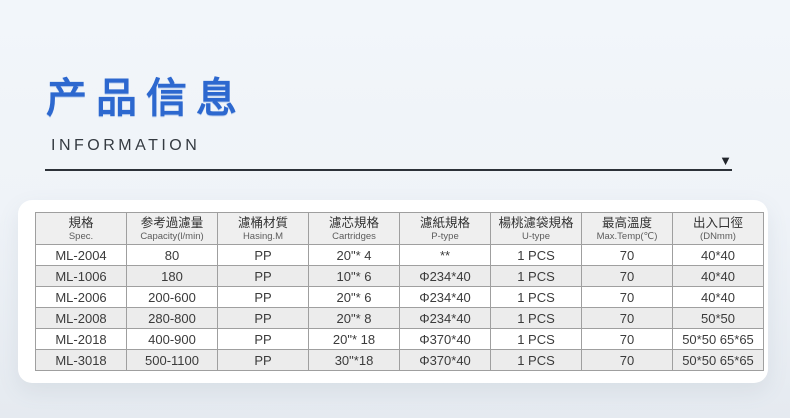 The width and height of the screenshot is (790, 418). What do you see at coordinates (81, 222) in the screenshot?
I see `column-label-zh: 規格` at bounding box center [81, 222].